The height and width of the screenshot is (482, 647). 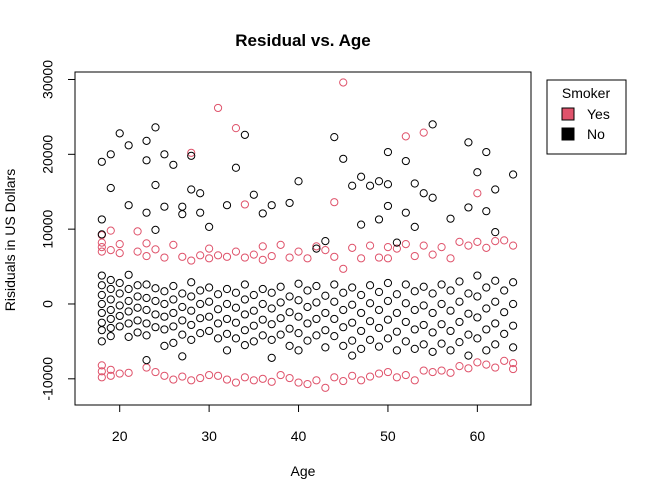 What do you see at coordinates (478, 436) in the screenshot?
I see `x-tick-label: 60` at bounding box center [478, 436].